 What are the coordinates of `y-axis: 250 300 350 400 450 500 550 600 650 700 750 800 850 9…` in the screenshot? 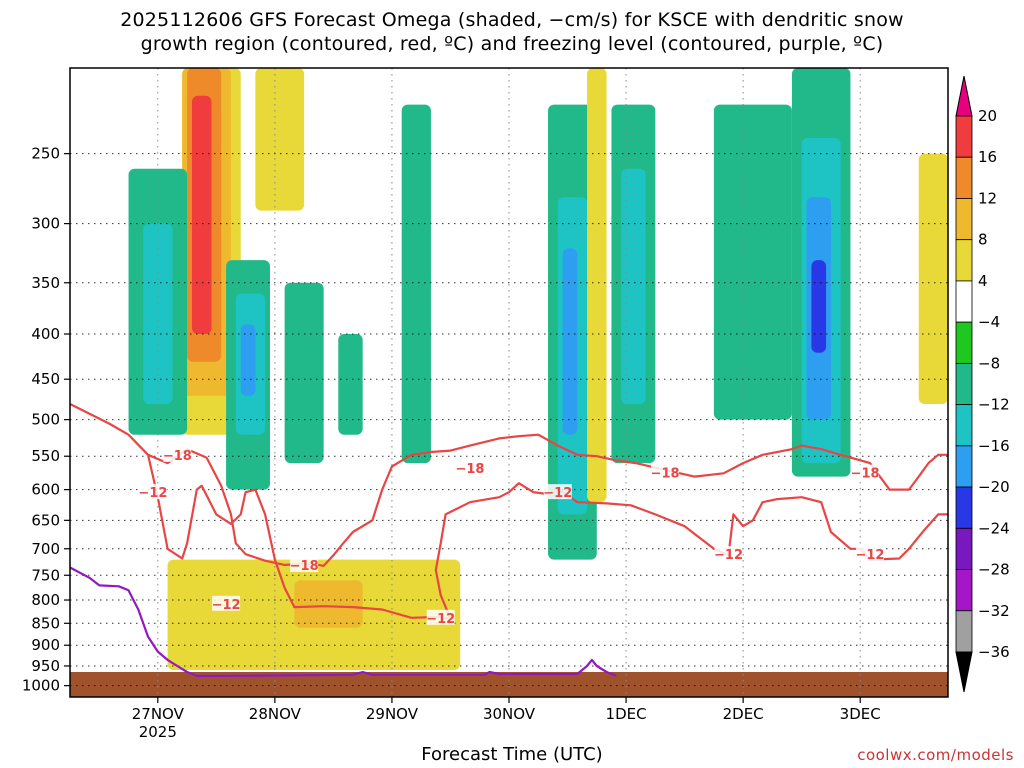 It's located at (46, 420).